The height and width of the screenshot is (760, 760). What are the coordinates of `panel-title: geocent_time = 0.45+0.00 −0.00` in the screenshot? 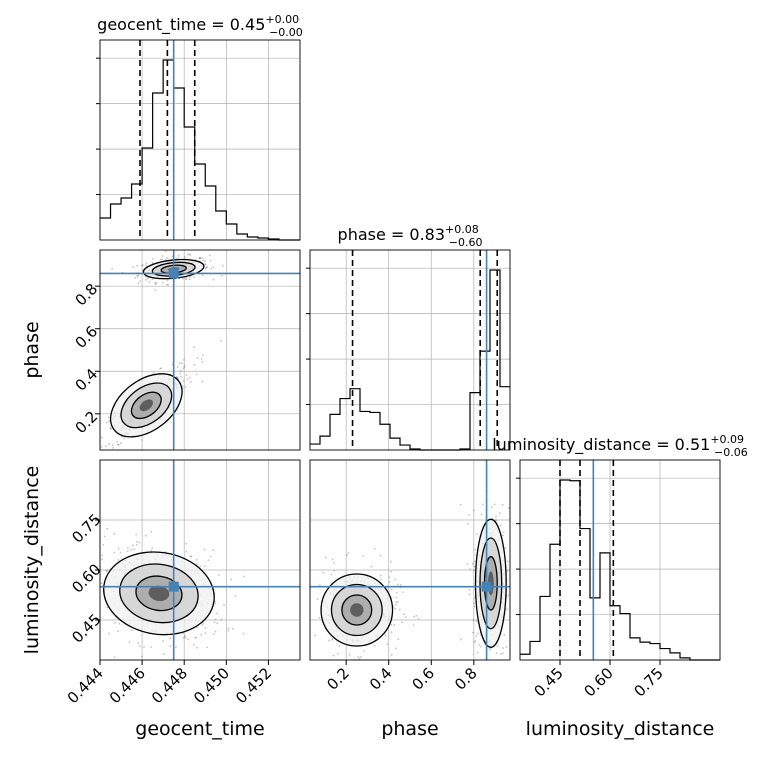 It's located at (200, 26).